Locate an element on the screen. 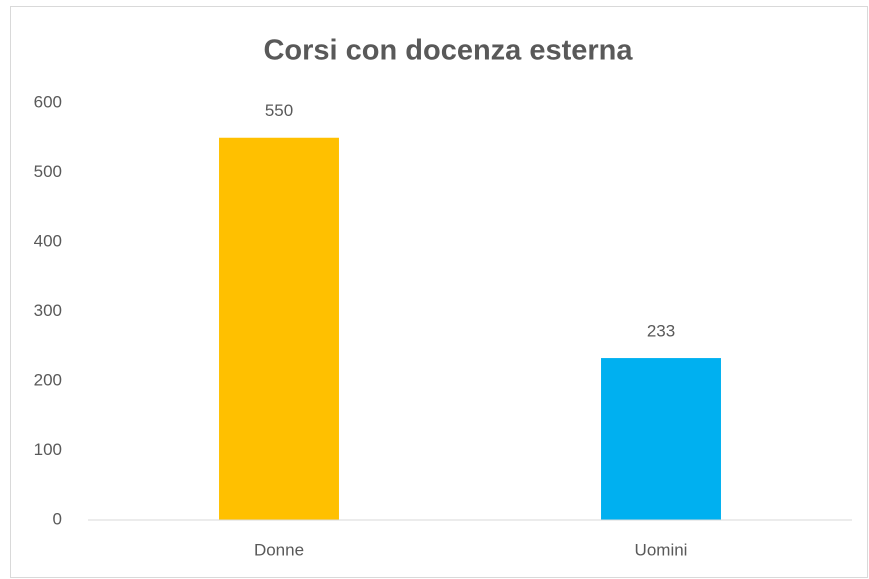 Image resolution: width=869 pixels, height=579 pixels. y-tick-label: 300 is located at coordinates (48, 310).